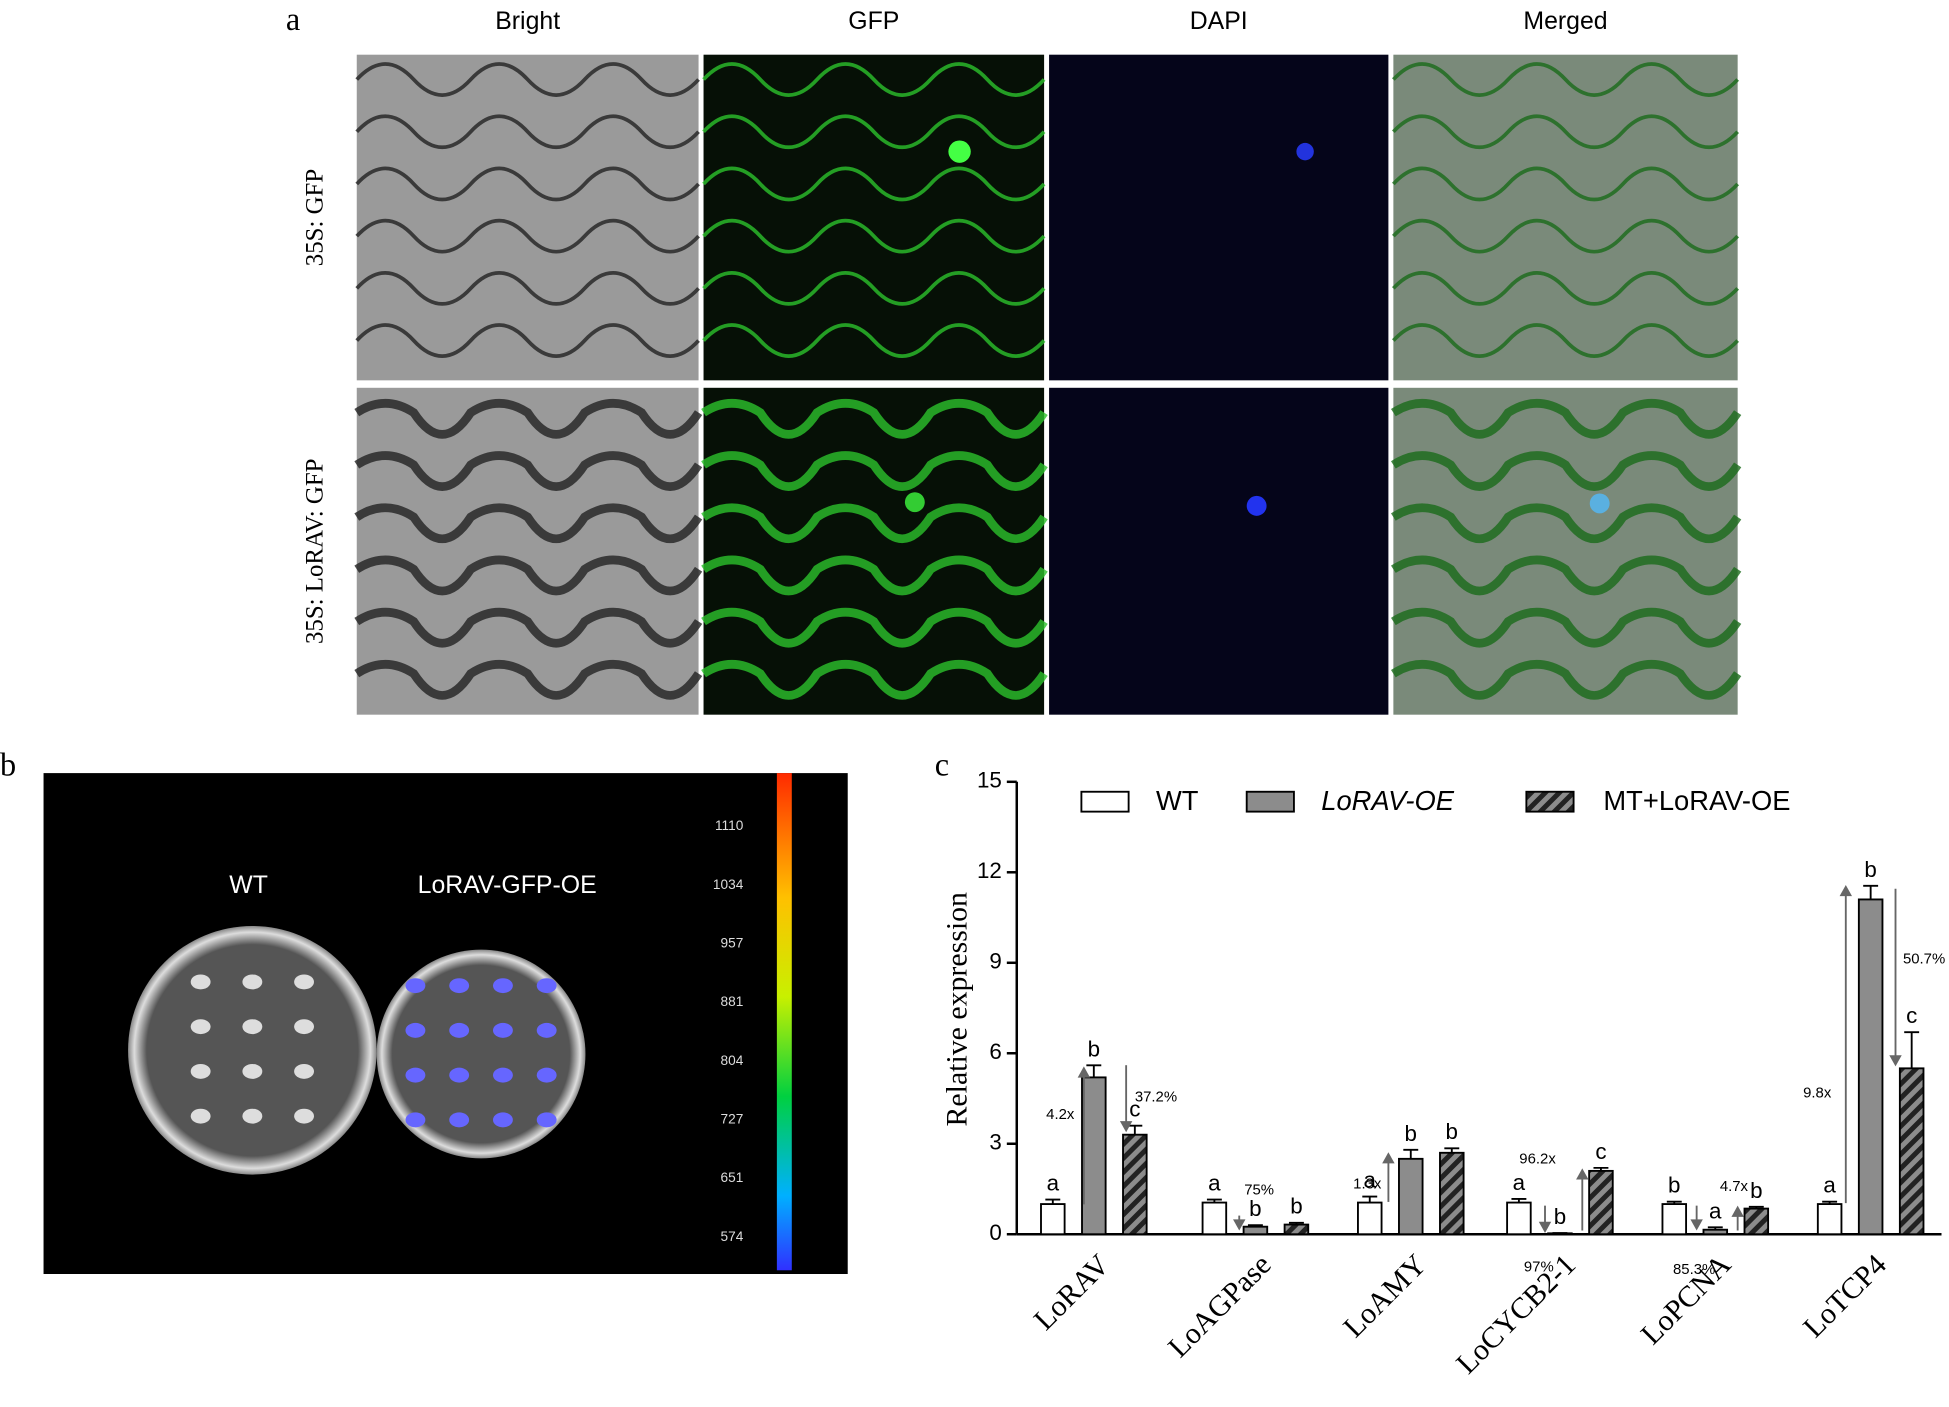 The width and height of the screenshot is (1949, 1407). Describe the element at coordinates (1177, 800) in the screenshot. I see `legend-label: WT` at that location.